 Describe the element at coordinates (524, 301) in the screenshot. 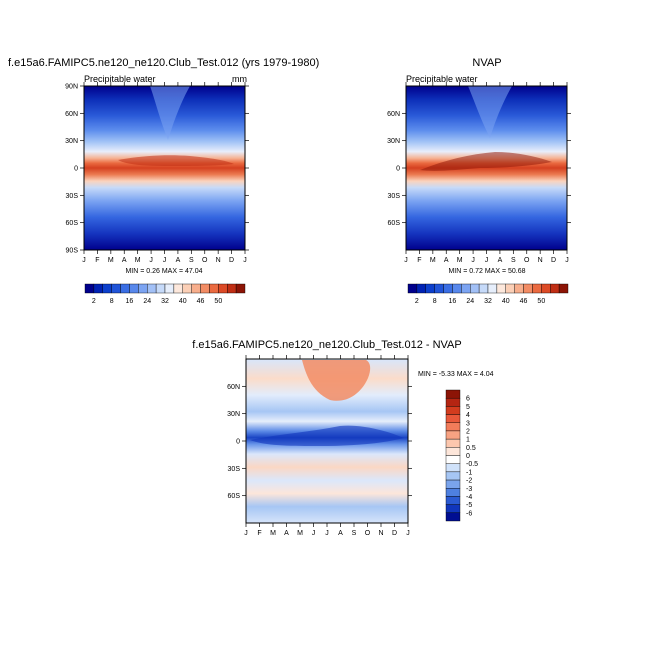

I see `colorbar-label: 46` at that location.